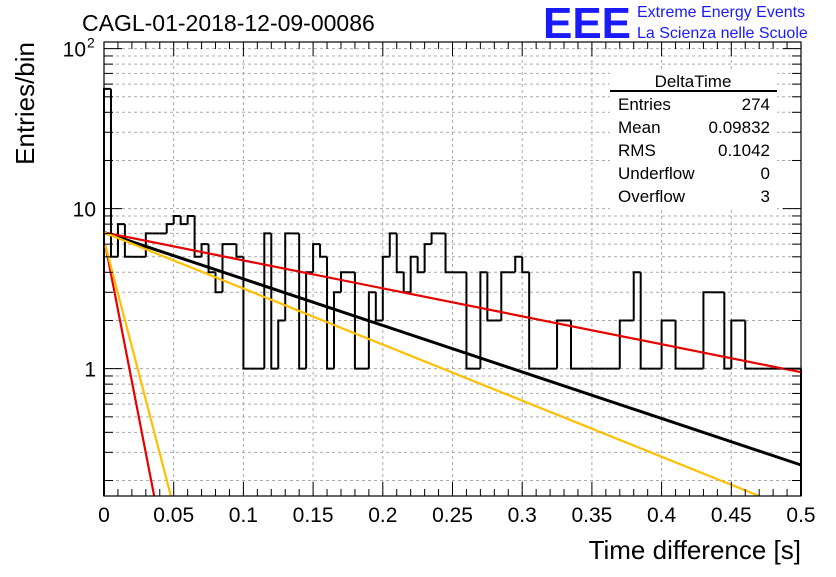  Describe the element at coordinates (173, 515) in the screenshot. I see `x-tick-label: 0.05` at that location.